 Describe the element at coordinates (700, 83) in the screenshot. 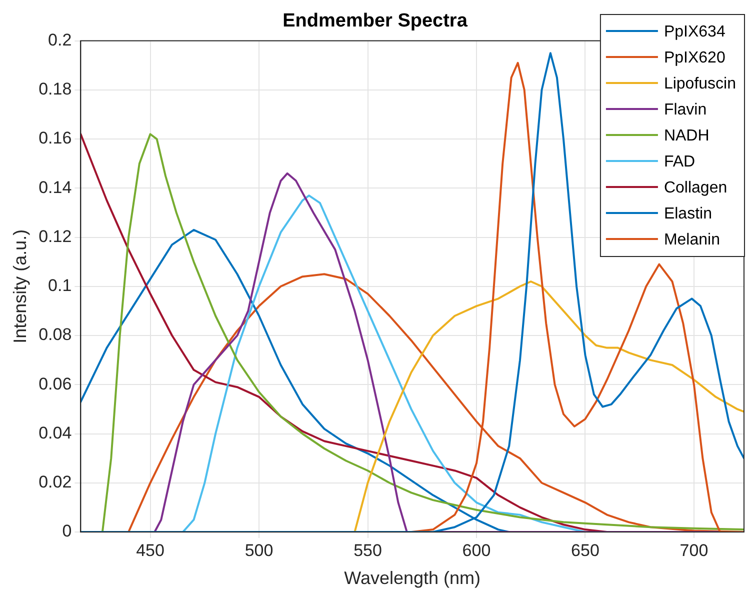

I see `legend-label: Lipofuscin` at that location.